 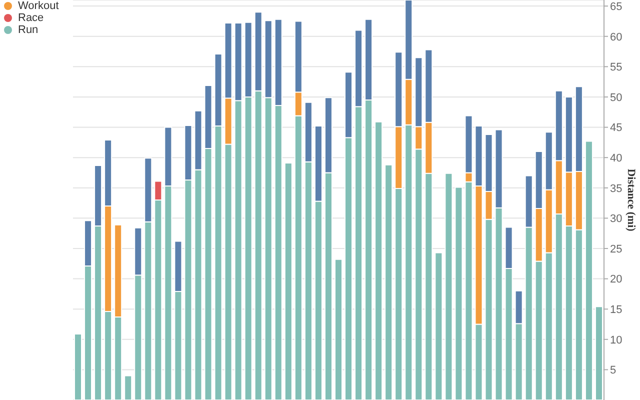 I want to click on y-tick-label: 50, so click(x=616, y=98).